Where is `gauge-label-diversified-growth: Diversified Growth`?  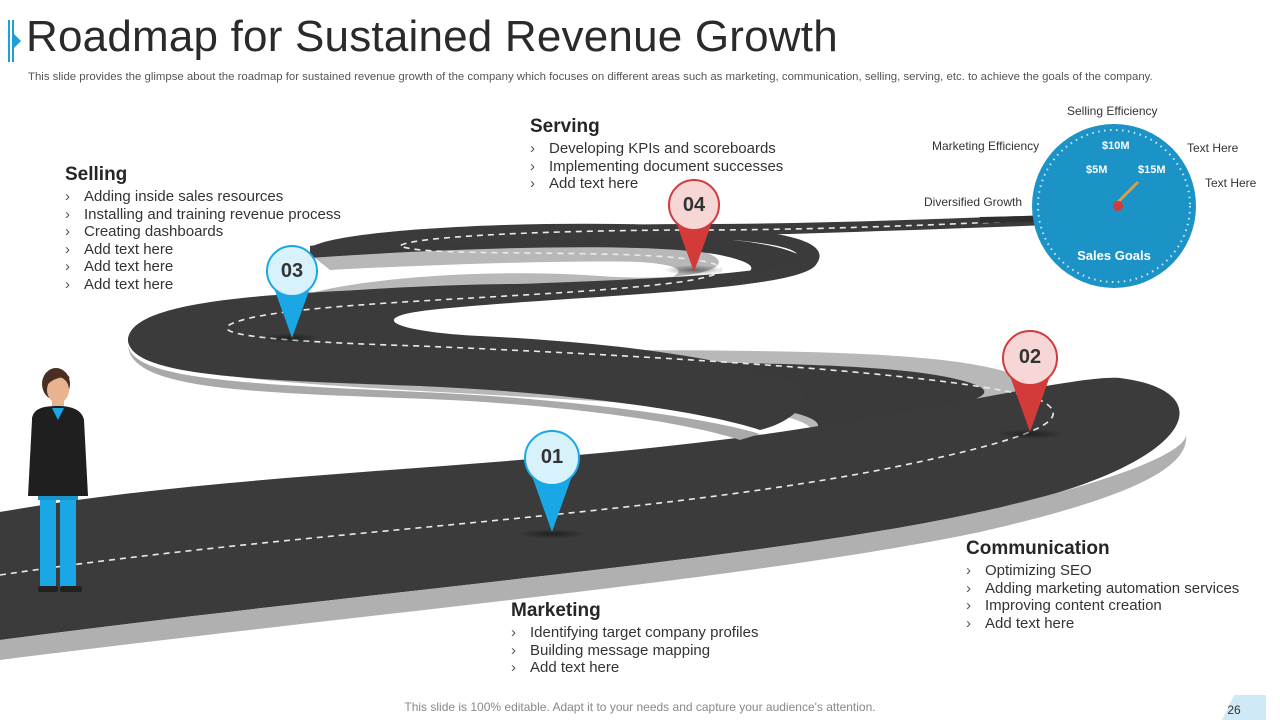 gauge-label-diversified-growth: Diversified Growth is located at coordinates (973, 202).